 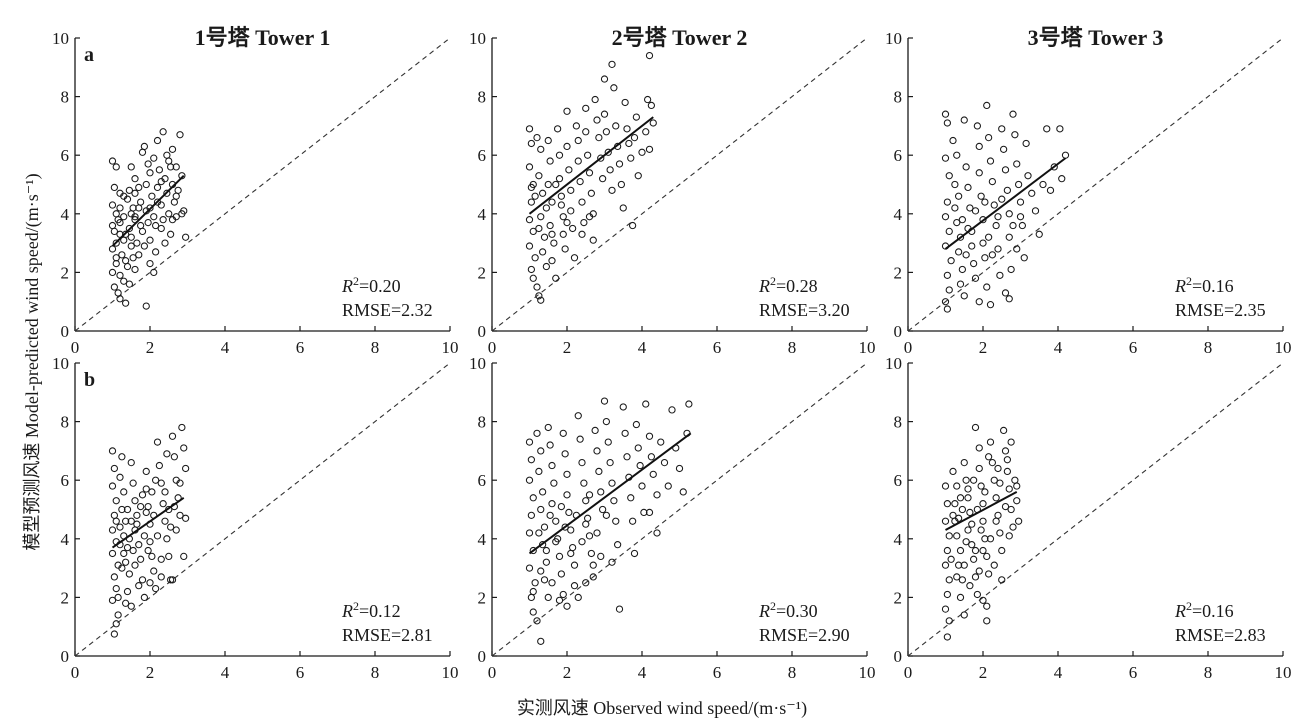 What do you see at coordinates (477, 363) in the screenshot?
I see `y-tick-label: 10` at bounding box center [477, 363].